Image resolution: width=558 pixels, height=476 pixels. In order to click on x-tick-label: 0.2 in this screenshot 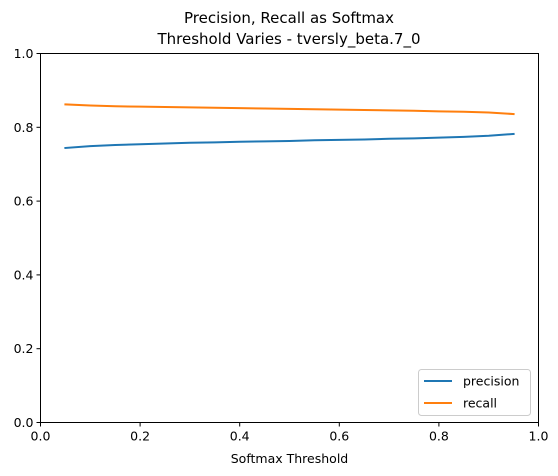, I will do `click(140, 436)`.